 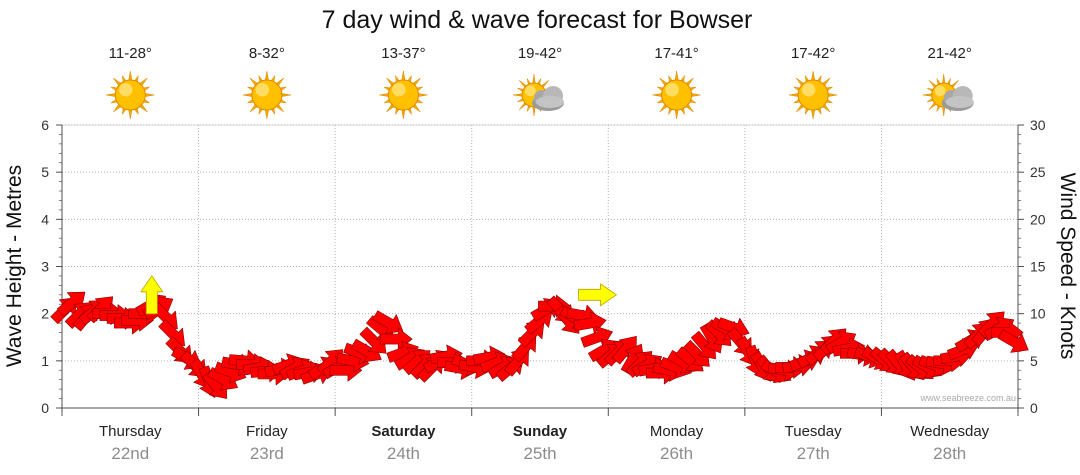 I want to click on right-axis-title: Wind Speed - Knots, so click(x=1067, y=266).